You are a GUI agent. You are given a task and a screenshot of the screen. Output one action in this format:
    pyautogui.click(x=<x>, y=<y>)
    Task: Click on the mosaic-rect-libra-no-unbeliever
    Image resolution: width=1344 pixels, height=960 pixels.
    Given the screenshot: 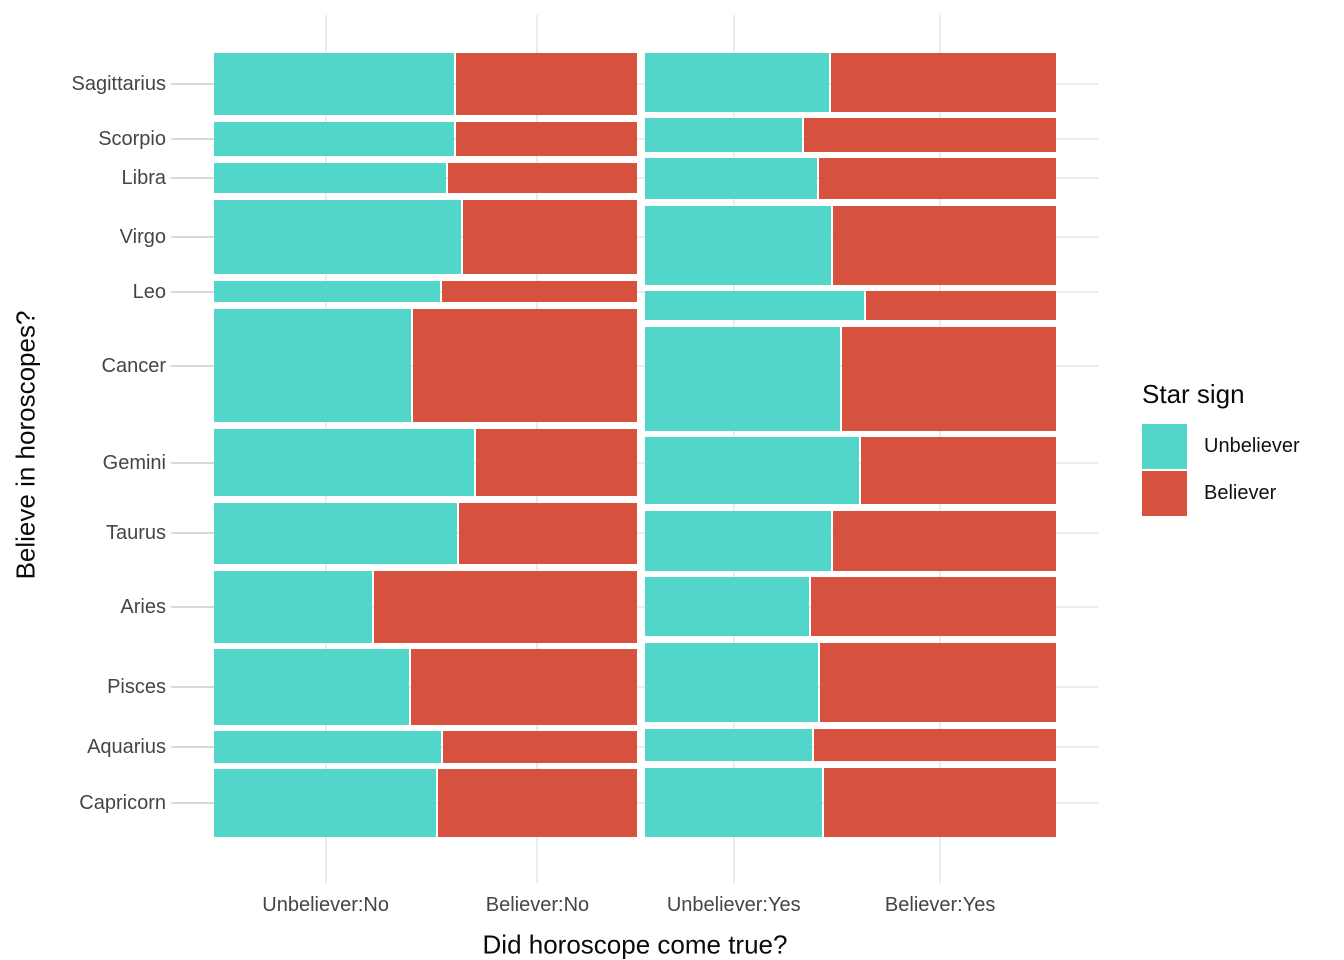 What is the action you would take?
    pyautogui.click(x=330, y=178)
    